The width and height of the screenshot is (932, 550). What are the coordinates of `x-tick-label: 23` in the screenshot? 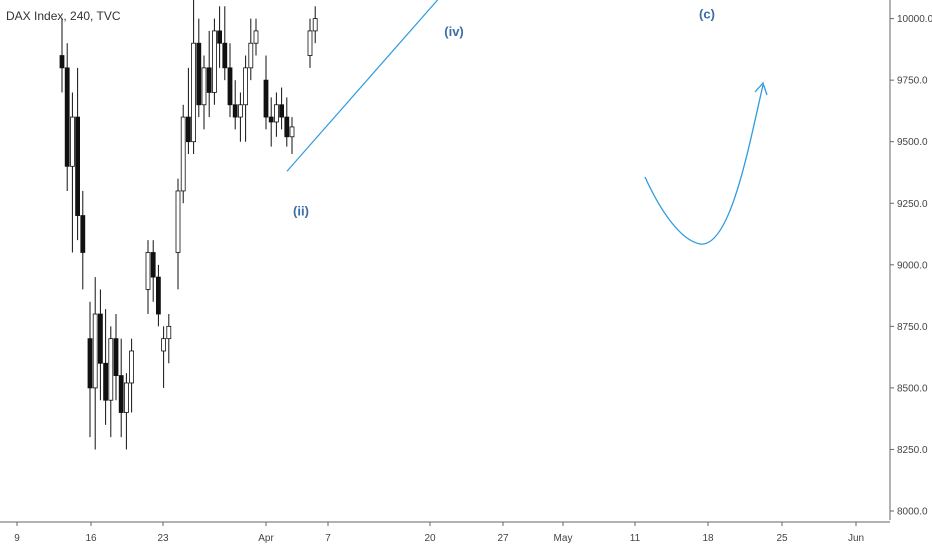 It's located at (163, 538).